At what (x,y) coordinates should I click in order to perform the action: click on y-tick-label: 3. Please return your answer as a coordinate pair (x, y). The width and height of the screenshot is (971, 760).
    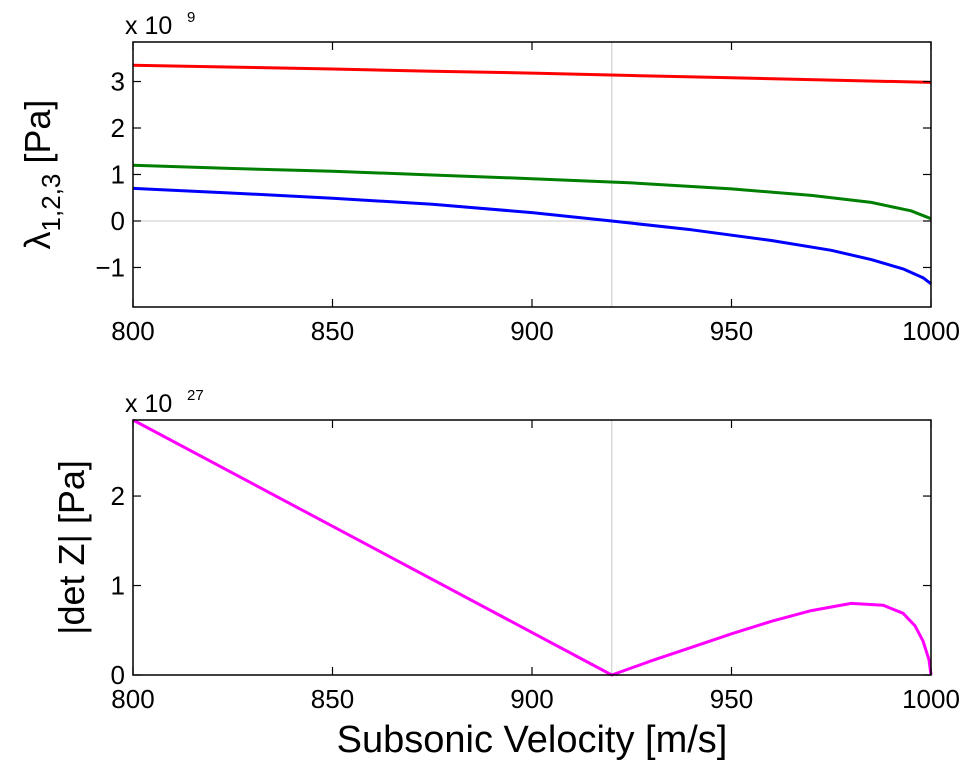
    Looking at the image, I should click on (118, 82).